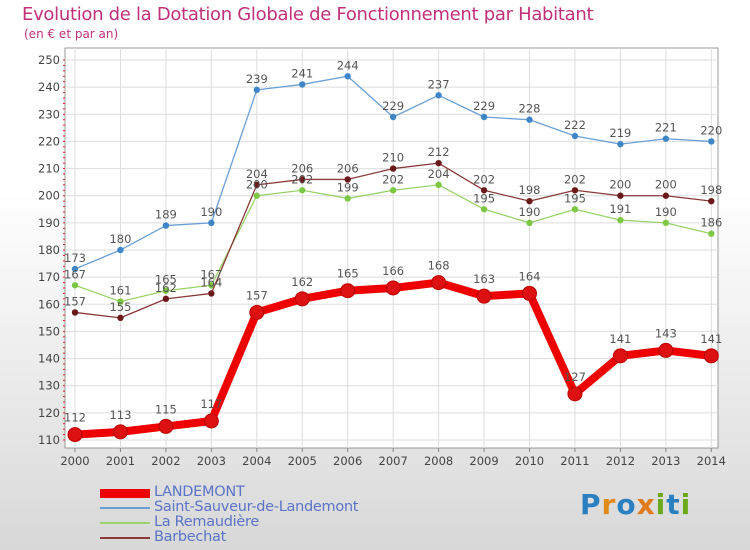 The width and height of the screenshot is (750, 550). I want to click on data-label: 200, so click(257, 185).